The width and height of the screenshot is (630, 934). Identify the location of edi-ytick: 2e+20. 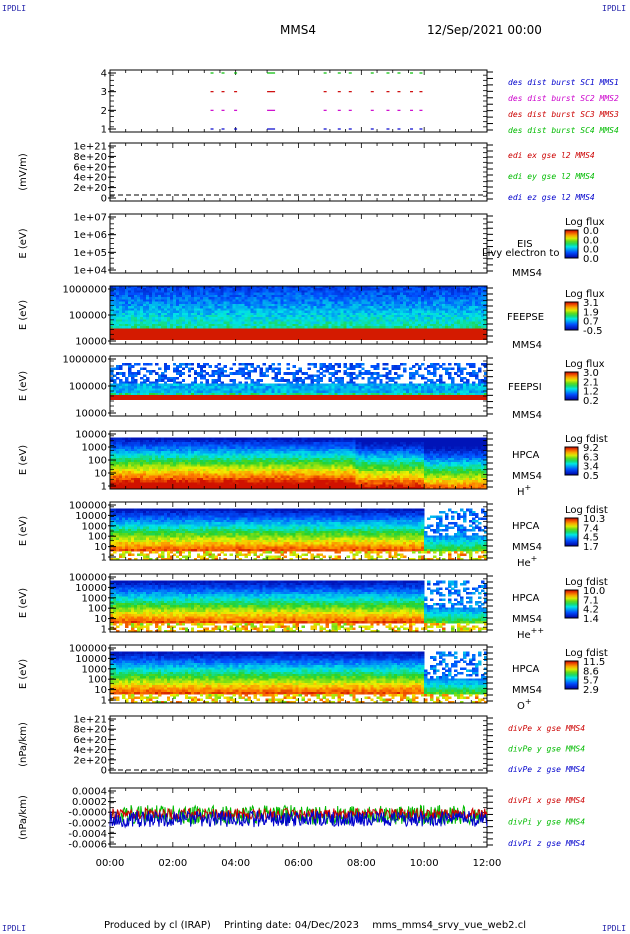
(90, 188).